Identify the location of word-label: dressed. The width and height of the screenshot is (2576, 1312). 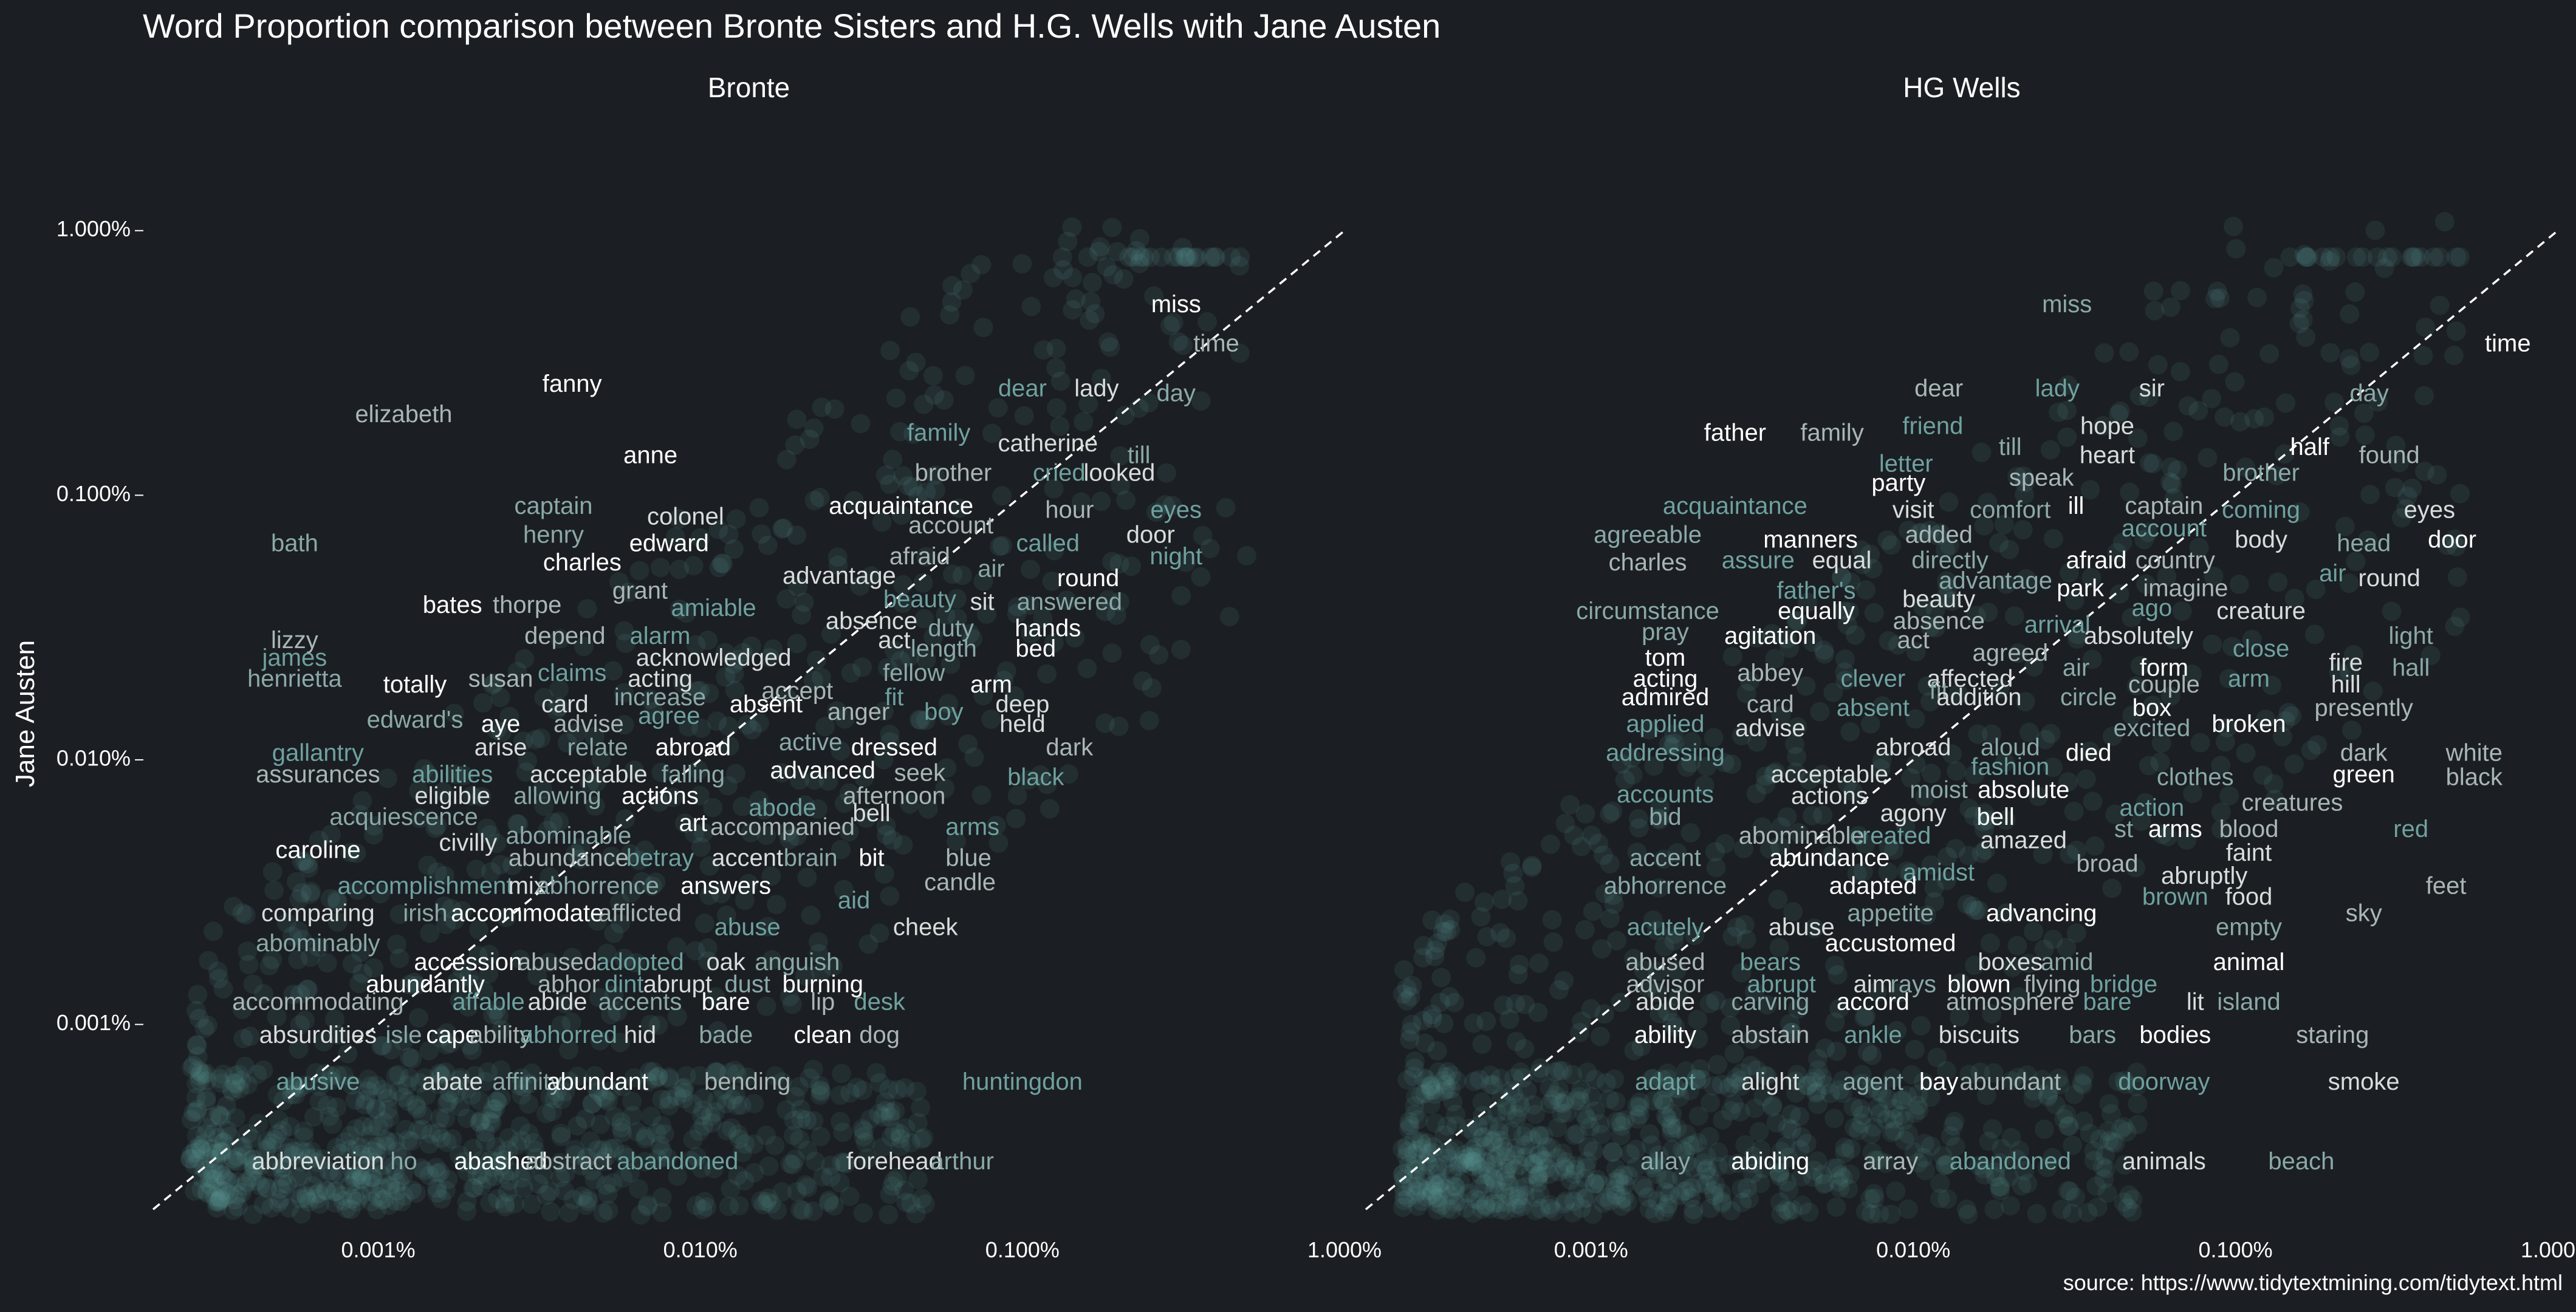
(894, 747).